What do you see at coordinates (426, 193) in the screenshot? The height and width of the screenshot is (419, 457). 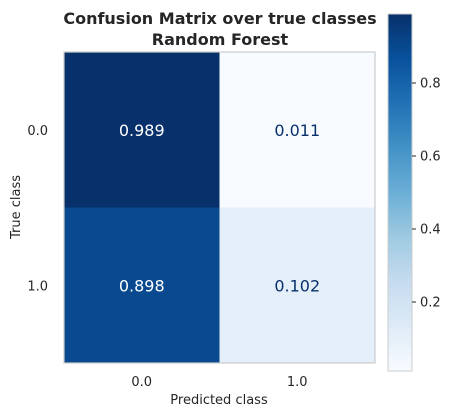 I see `colorbar-ticks: 0.2 0.4 0.6 0.8` at bounding box center [426, 193].